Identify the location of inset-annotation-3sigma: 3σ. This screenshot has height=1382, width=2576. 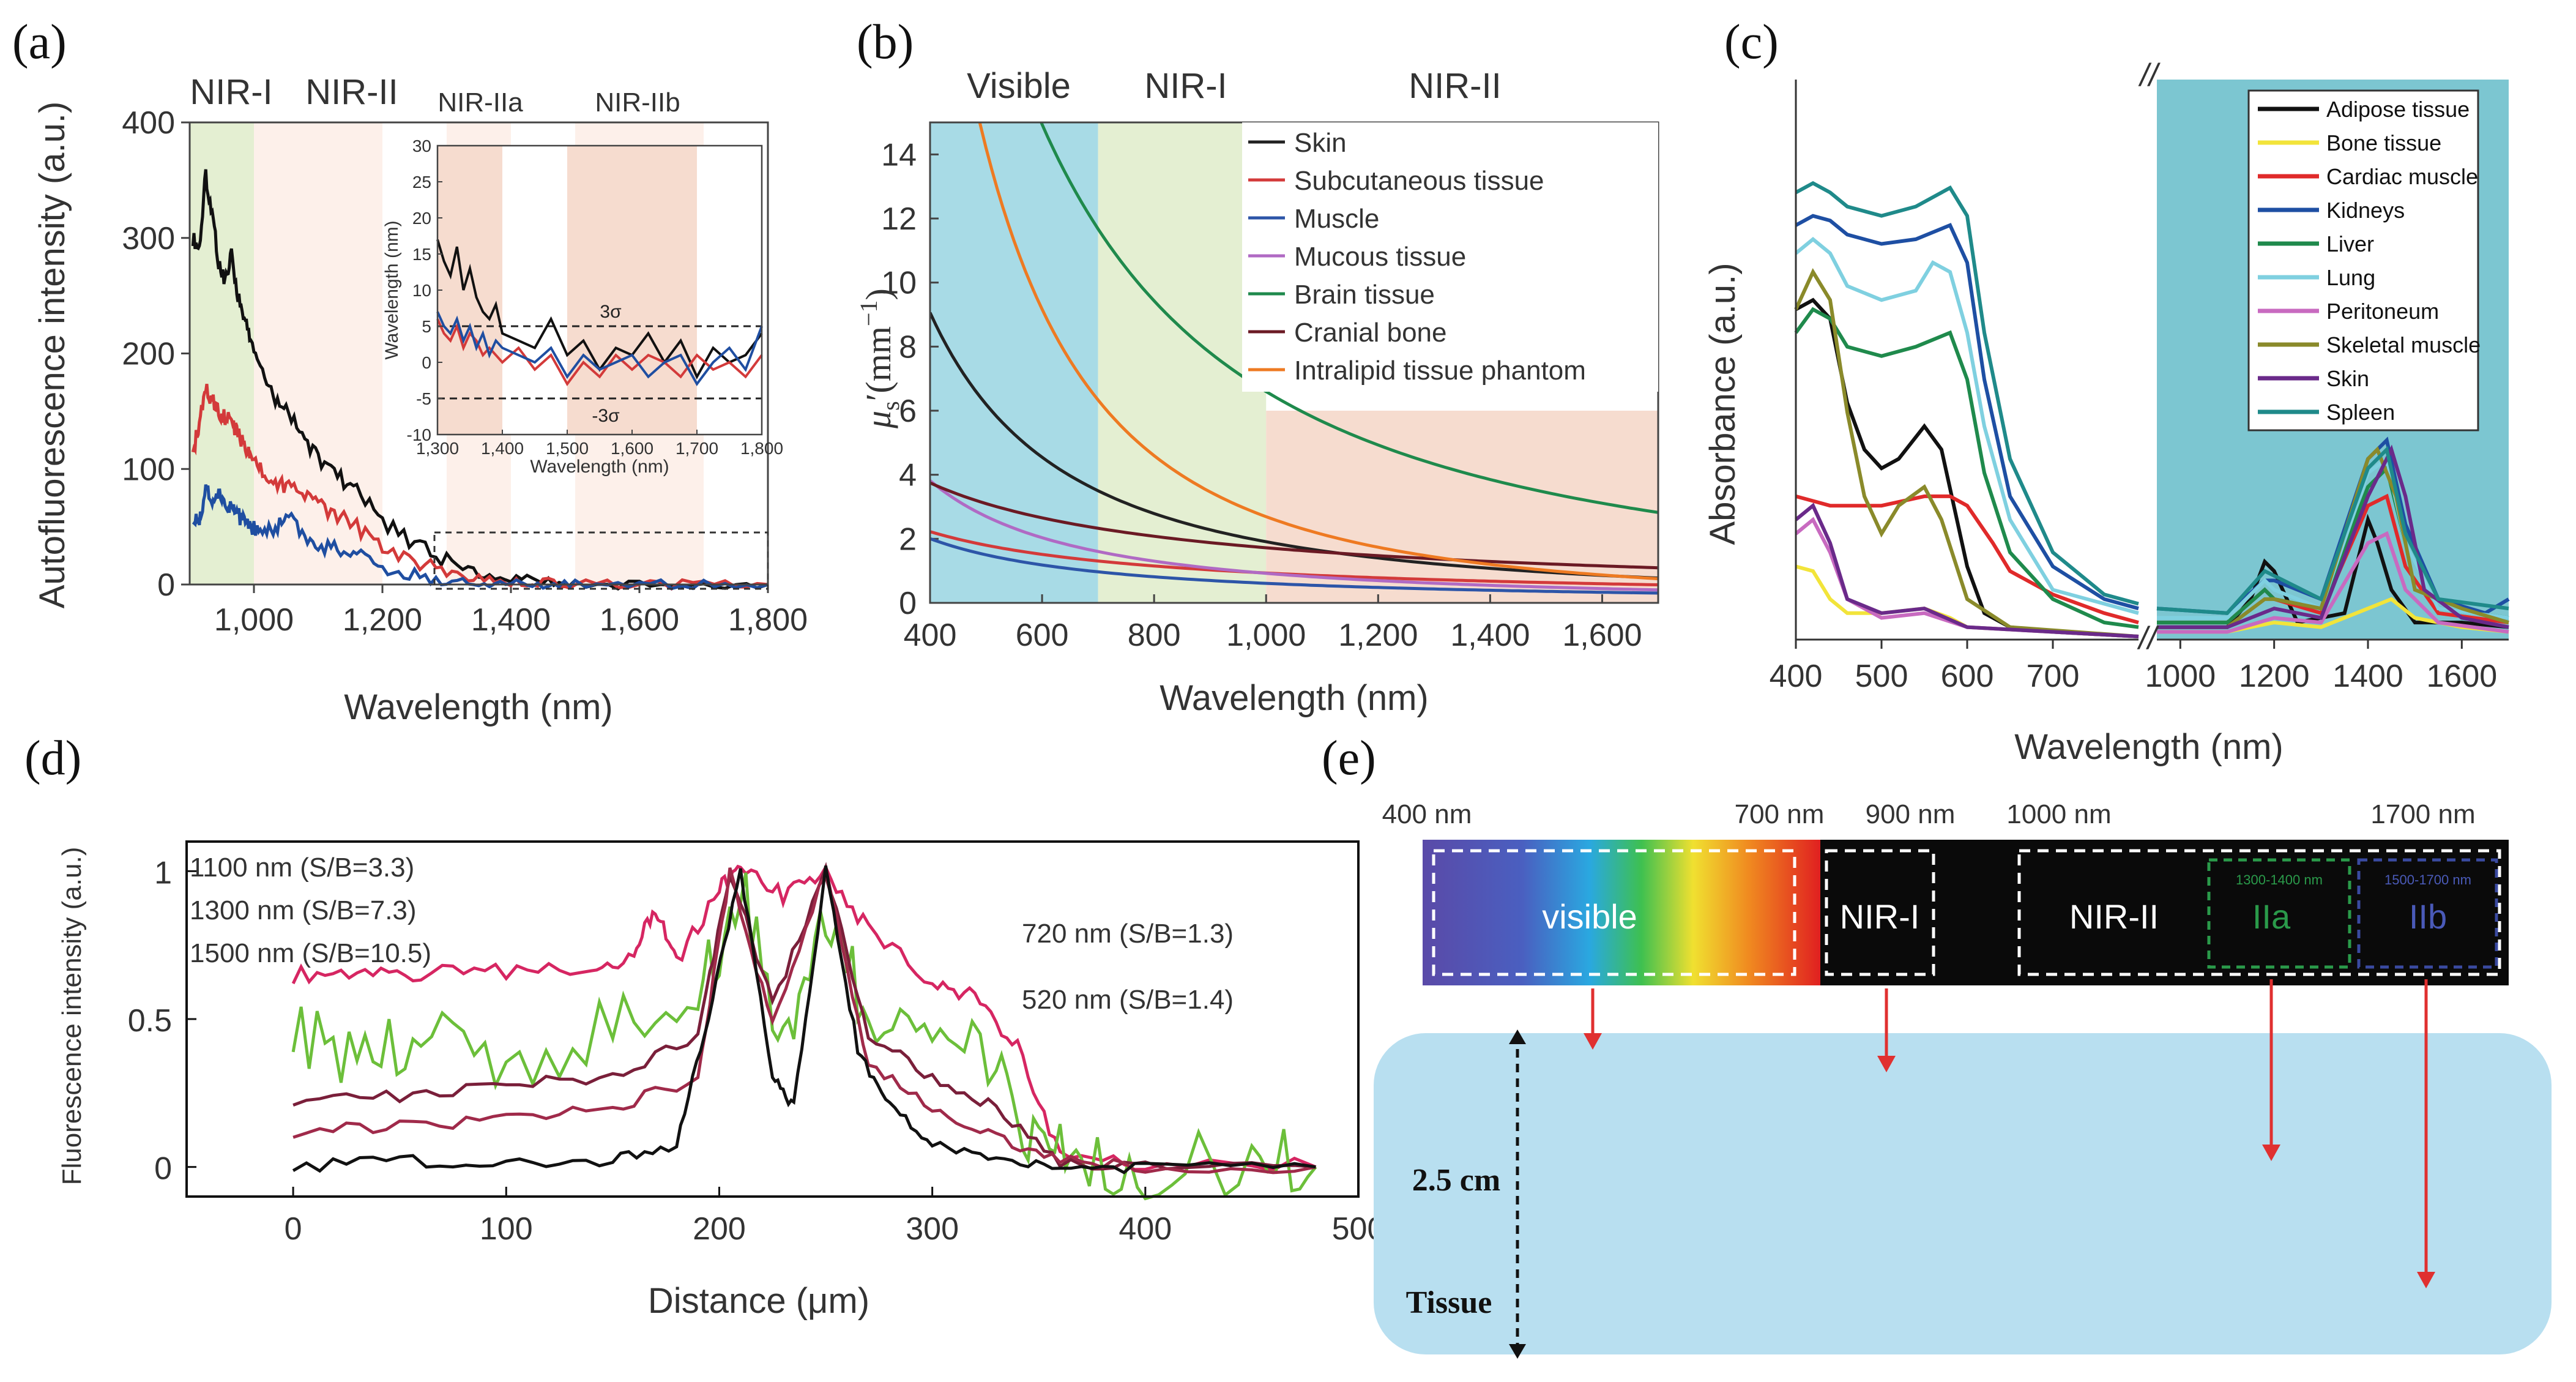
(611, 312).